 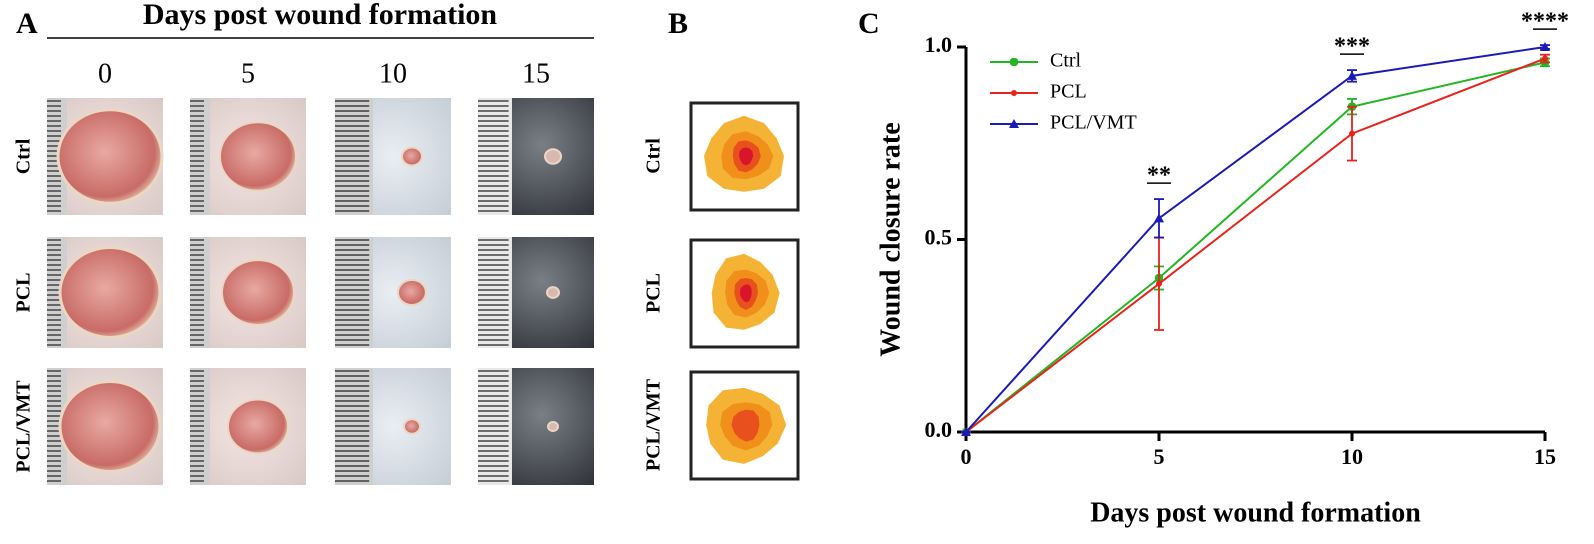 What do you see at coordinates (939, 429) in the screenshot?
I see `y-tick-label: 0.0` at bounding box center [939, 429].